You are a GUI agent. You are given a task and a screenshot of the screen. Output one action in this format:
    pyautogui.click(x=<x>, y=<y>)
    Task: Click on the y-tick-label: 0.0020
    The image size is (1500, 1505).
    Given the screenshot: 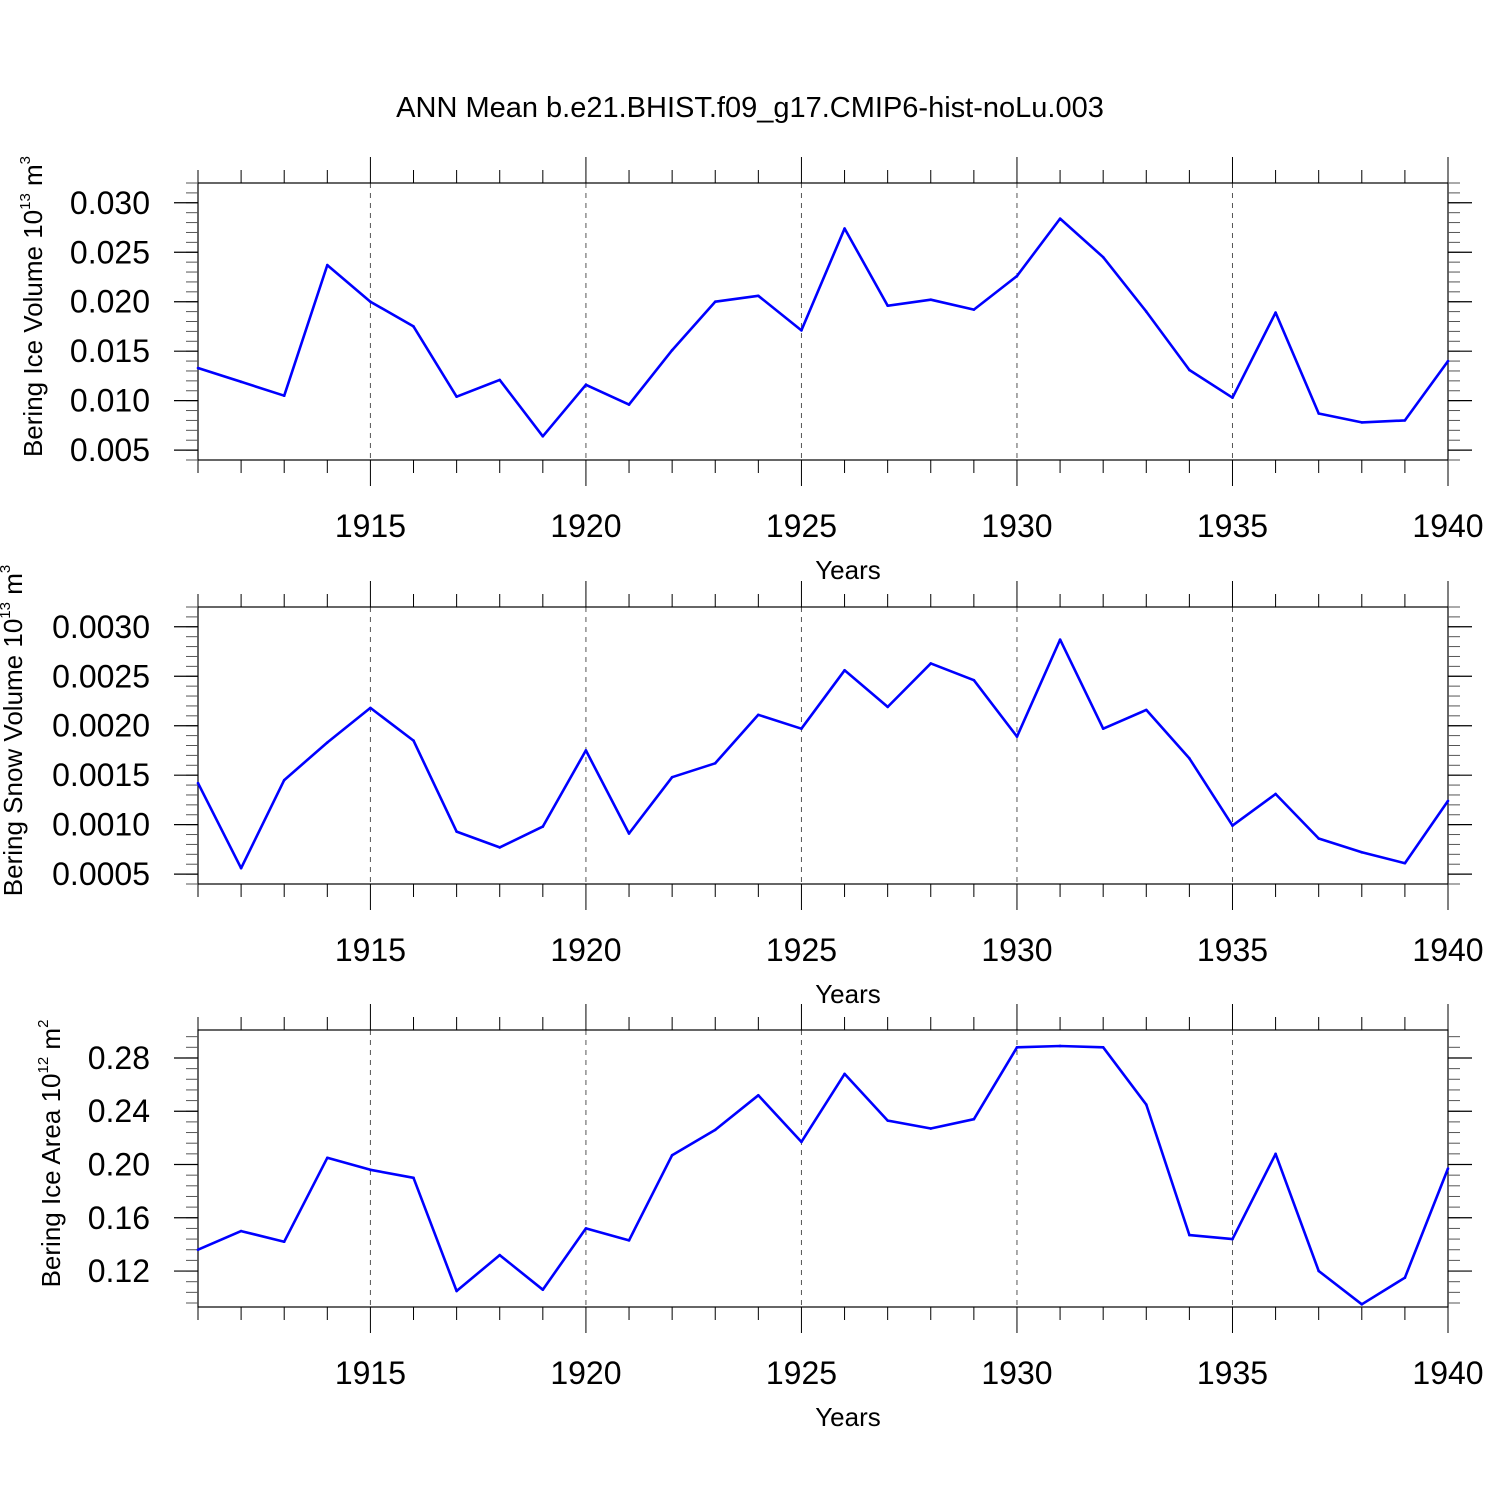 What is the action you would take?
    pyautogui.click(x=101, y=726)
    